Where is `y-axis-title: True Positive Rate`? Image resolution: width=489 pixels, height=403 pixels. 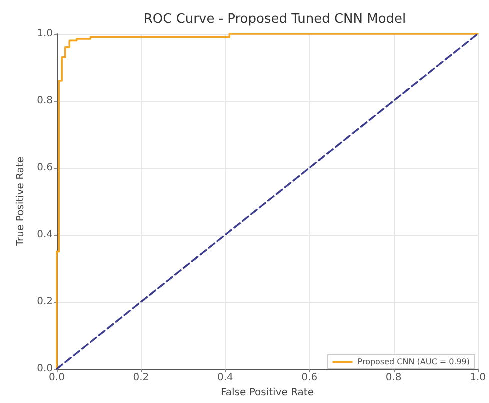 y-axis-title: True Positive Rate is located at coordinates (21, 202).